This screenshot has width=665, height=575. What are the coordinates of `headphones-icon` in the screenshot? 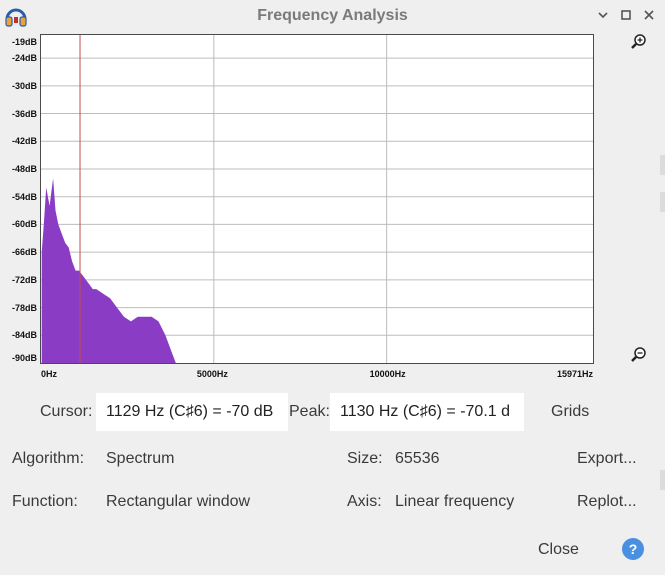 It's located at (16, 16).